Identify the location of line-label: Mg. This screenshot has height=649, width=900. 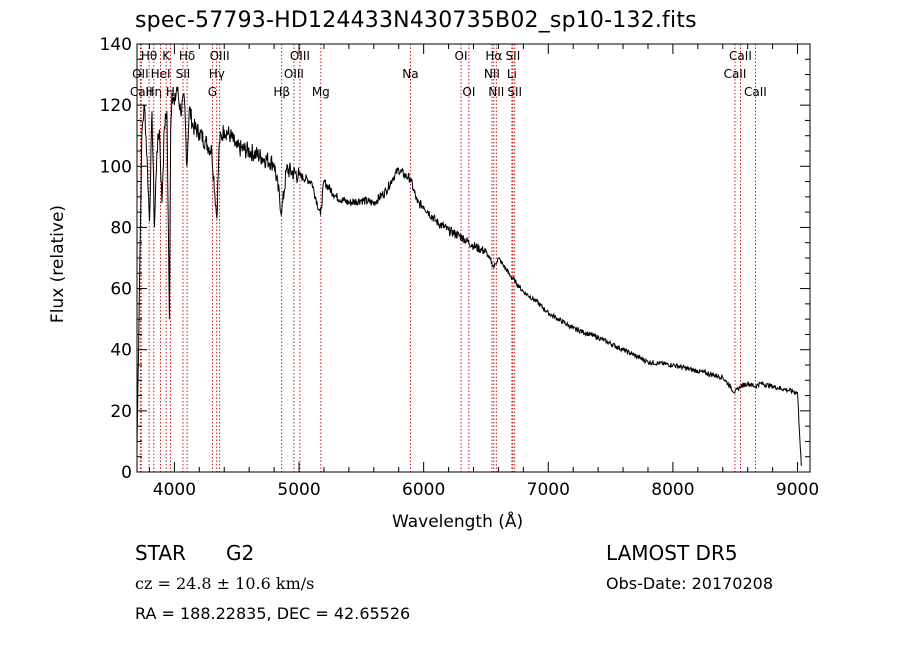
(321, 92).